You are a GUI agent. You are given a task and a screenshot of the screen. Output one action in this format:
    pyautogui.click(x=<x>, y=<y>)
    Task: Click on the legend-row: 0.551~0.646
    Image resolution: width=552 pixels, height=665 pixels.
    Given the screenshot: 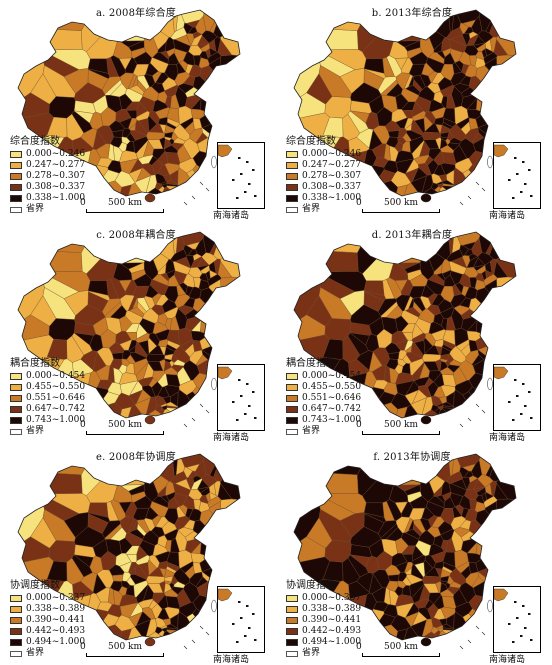 What is the action you would take?
    pyautogui.click(x=323, y=398)
    